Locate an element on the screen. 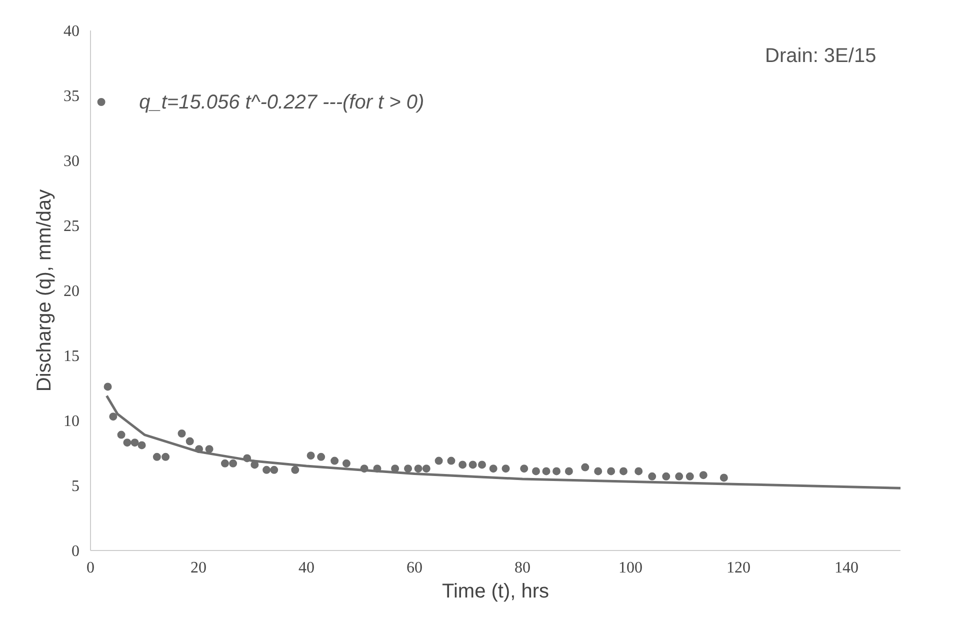 The image size is (954, 631). y-axis-title: Discharge (q), mm/day is located at coordinates (45, 290).